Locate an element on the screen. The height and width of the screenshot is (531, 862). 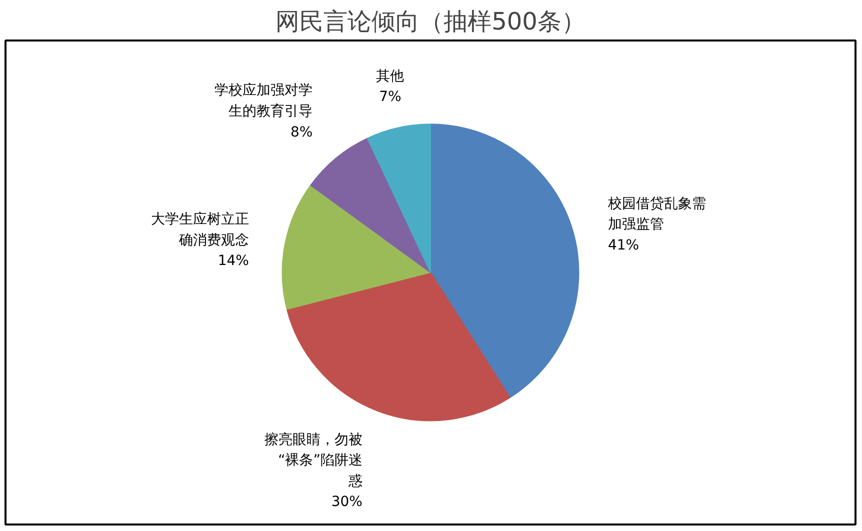
slice-label: 擦亮眼睛，勿被“裸条”陷阱迷惑 is located at coordinates (313, 461).